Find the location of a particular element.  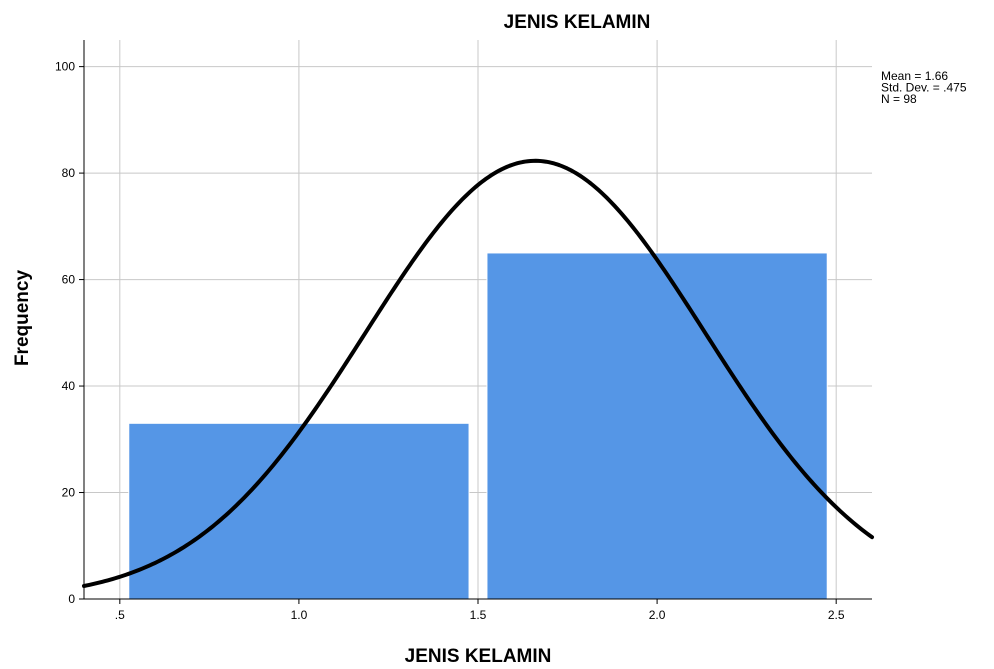

histogram-bar is located at coordinates (299, 511).